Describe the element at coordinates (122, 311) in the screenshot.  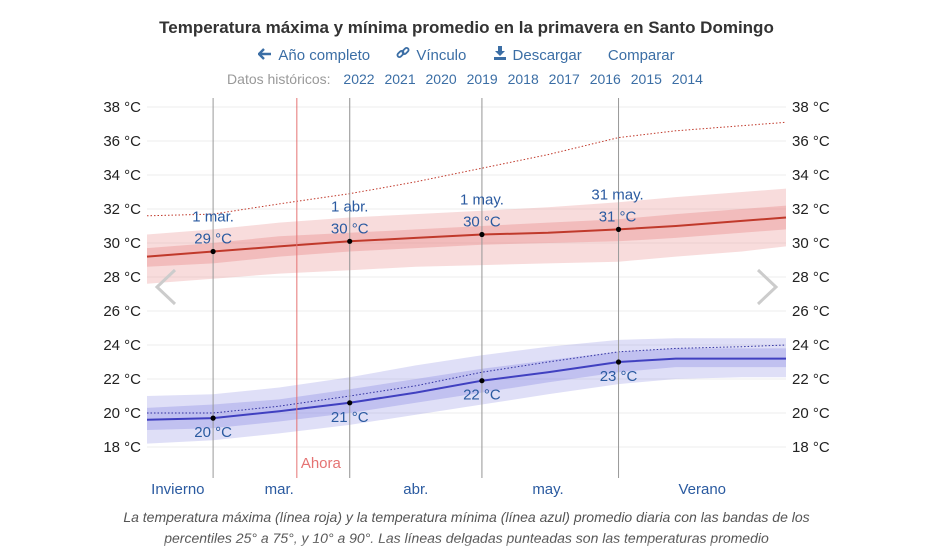
I see `y-tick-label-left: 26 °C` at that location.